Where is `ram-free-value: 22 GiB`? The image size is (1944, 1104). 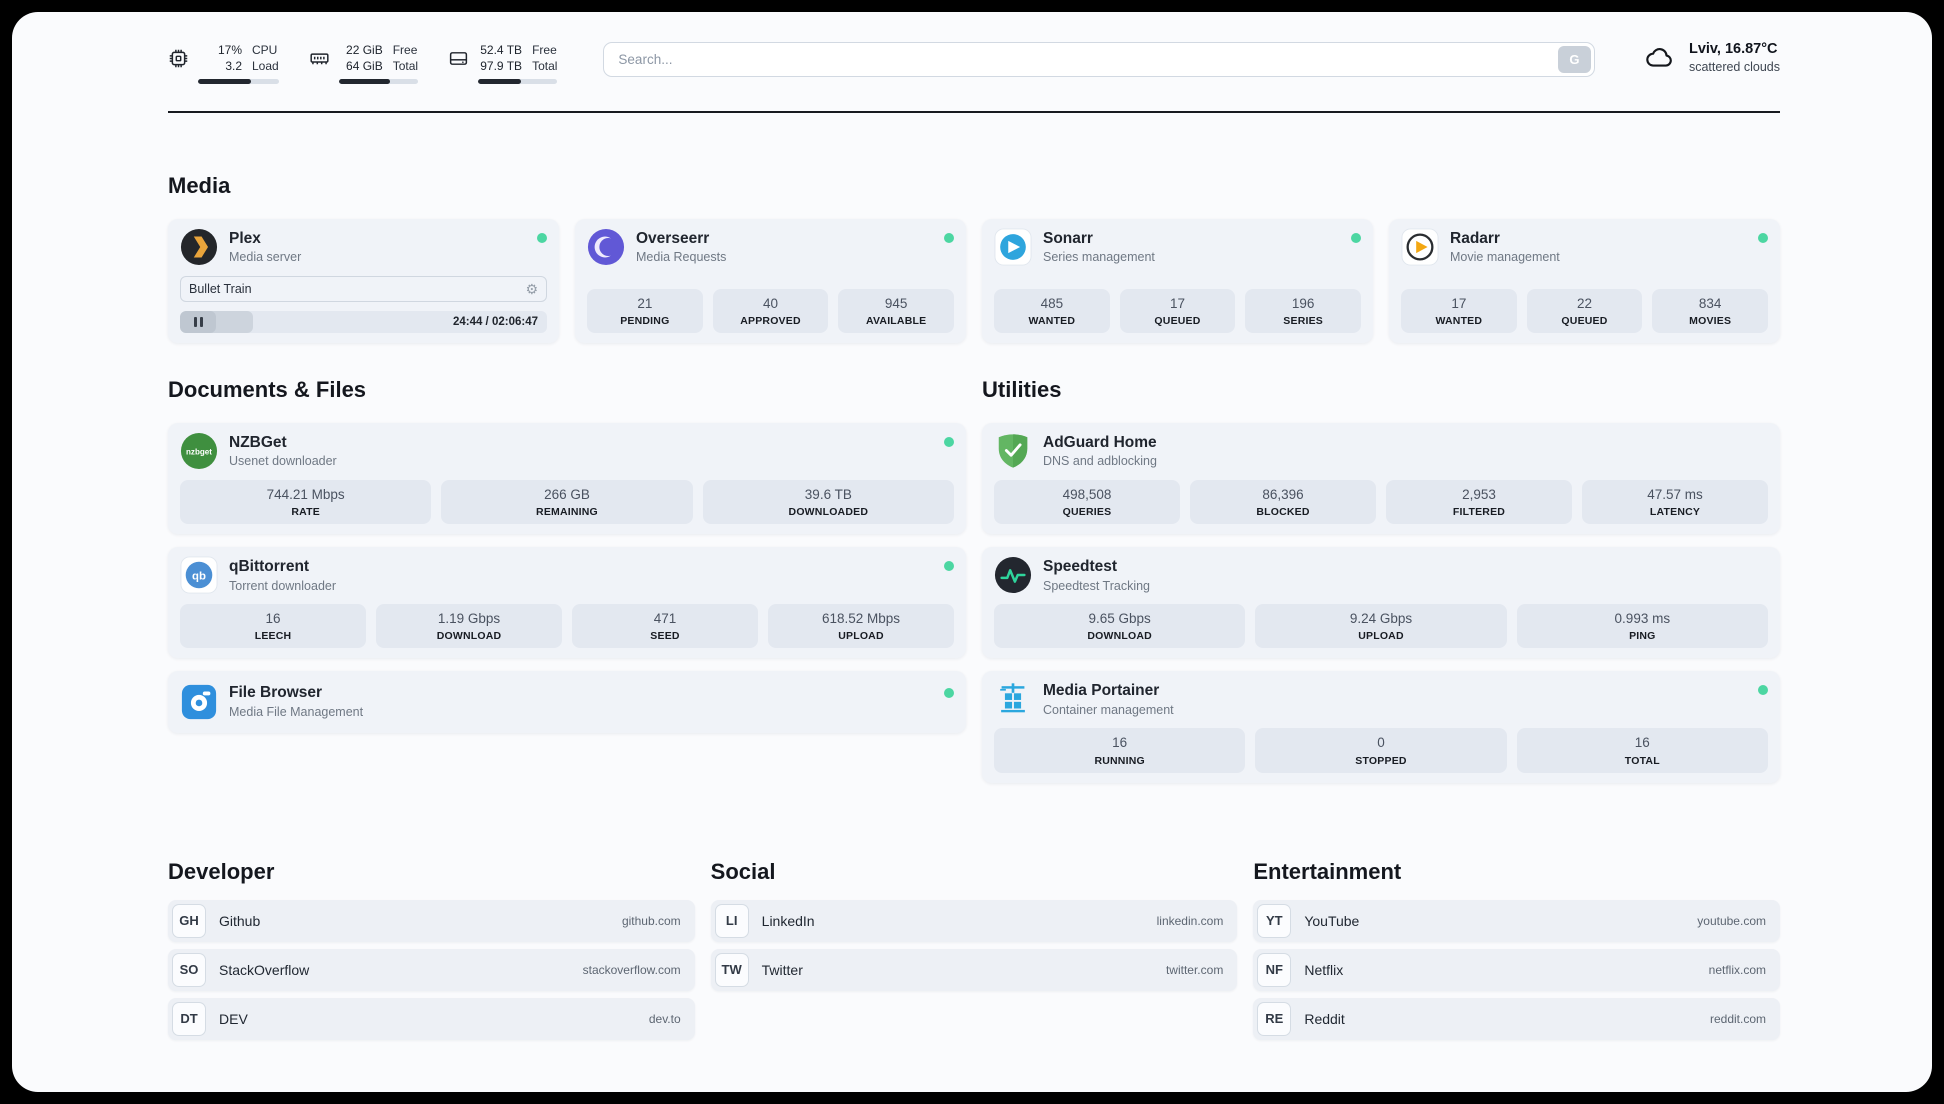 ram-free-value: 22 GiB is located at coordinates (364, 50).